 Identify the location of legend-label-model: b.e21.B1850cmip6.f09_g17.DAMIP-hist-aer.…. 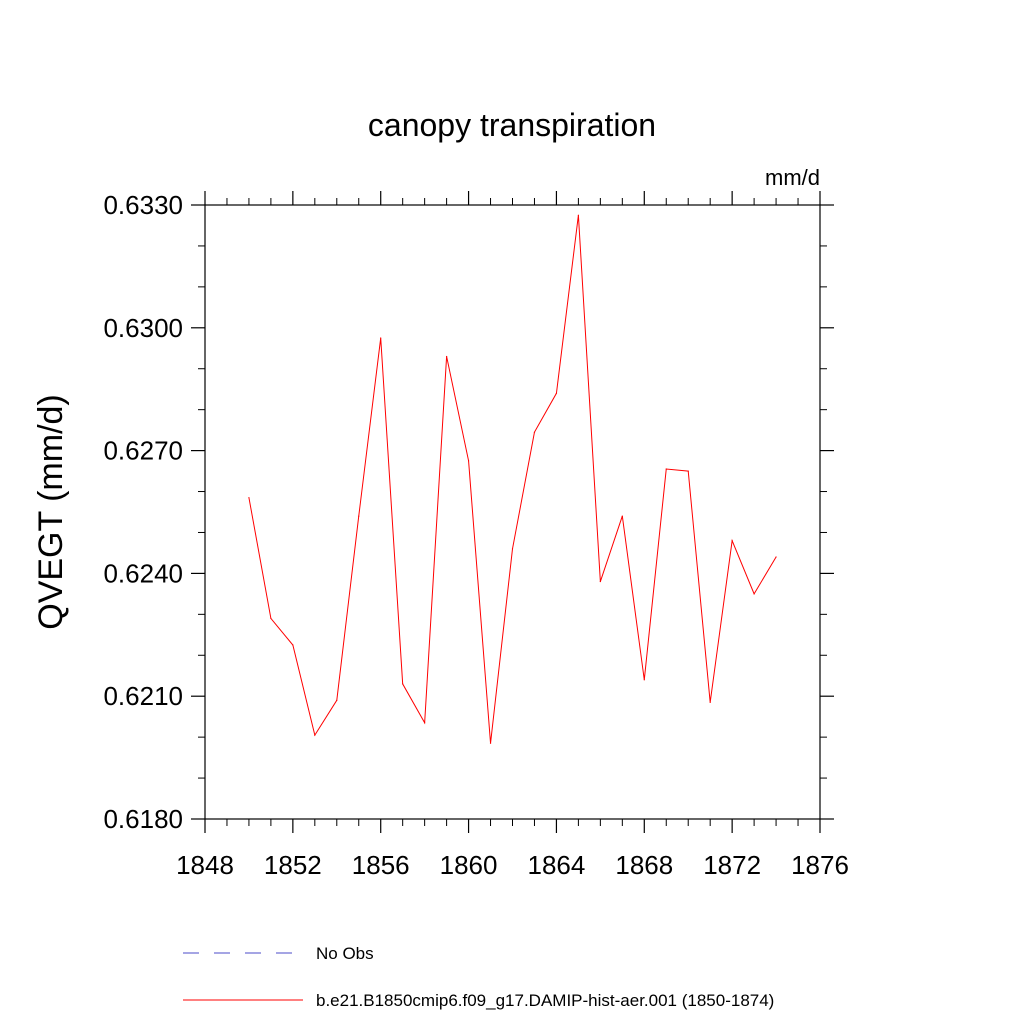
(545, 1000).